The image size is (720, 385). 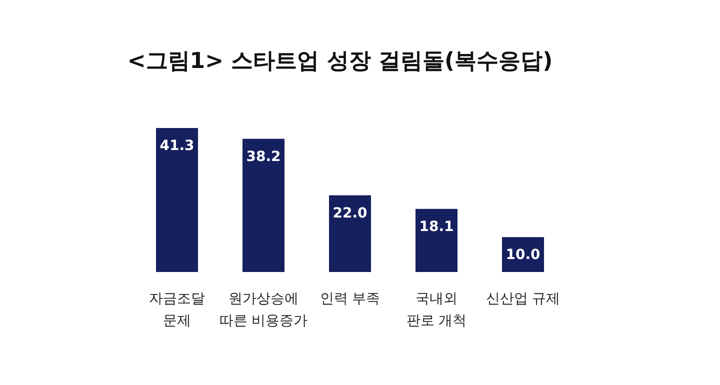 What do you see at coordinates (177, 146) in the screenshot?
I see `data-label: 41.3` at bounding box center [177, 146].